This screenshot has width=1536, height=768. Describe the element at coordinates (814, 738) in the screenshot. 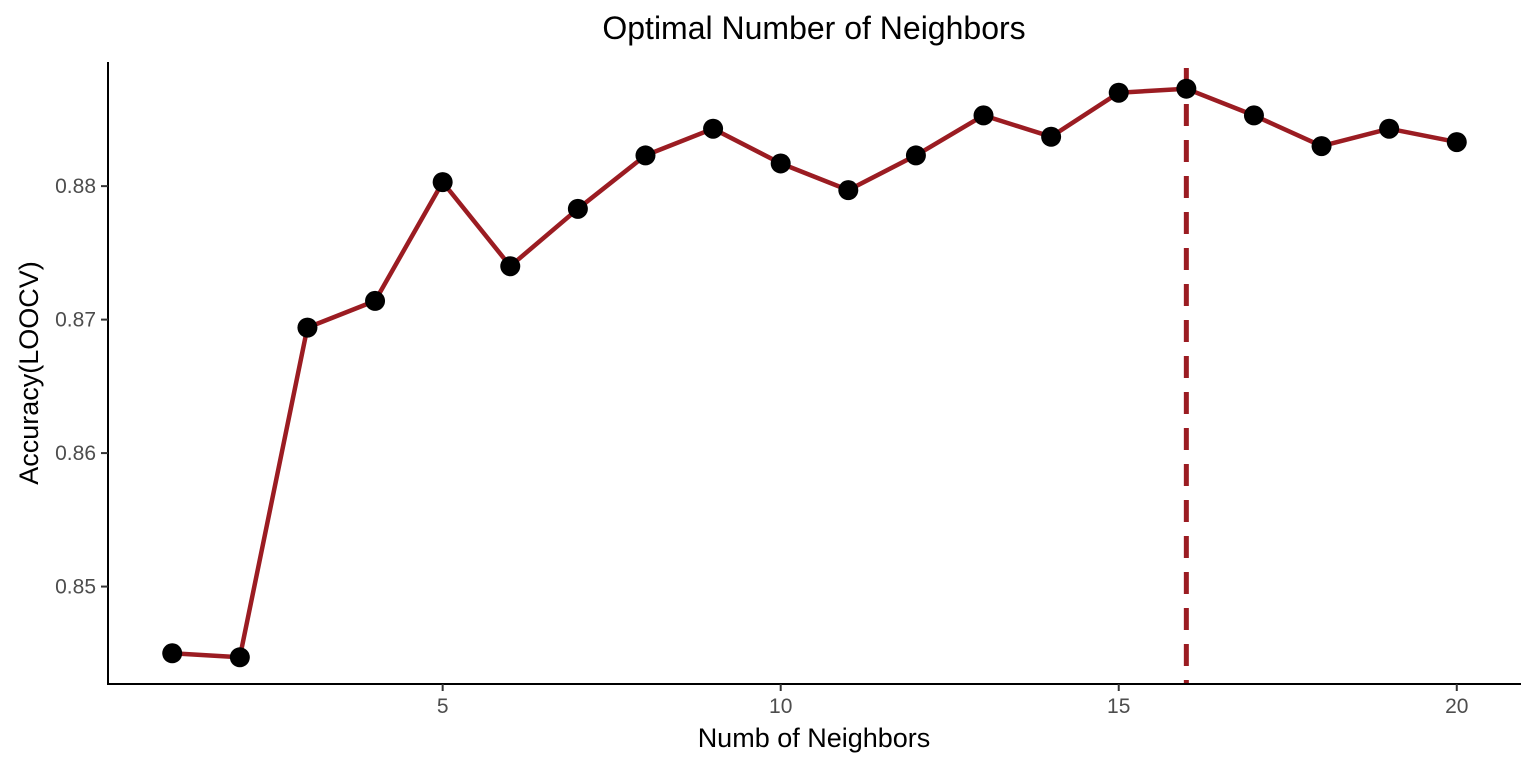

I see `x-axis-label: Numb of Neighbors` at that location.